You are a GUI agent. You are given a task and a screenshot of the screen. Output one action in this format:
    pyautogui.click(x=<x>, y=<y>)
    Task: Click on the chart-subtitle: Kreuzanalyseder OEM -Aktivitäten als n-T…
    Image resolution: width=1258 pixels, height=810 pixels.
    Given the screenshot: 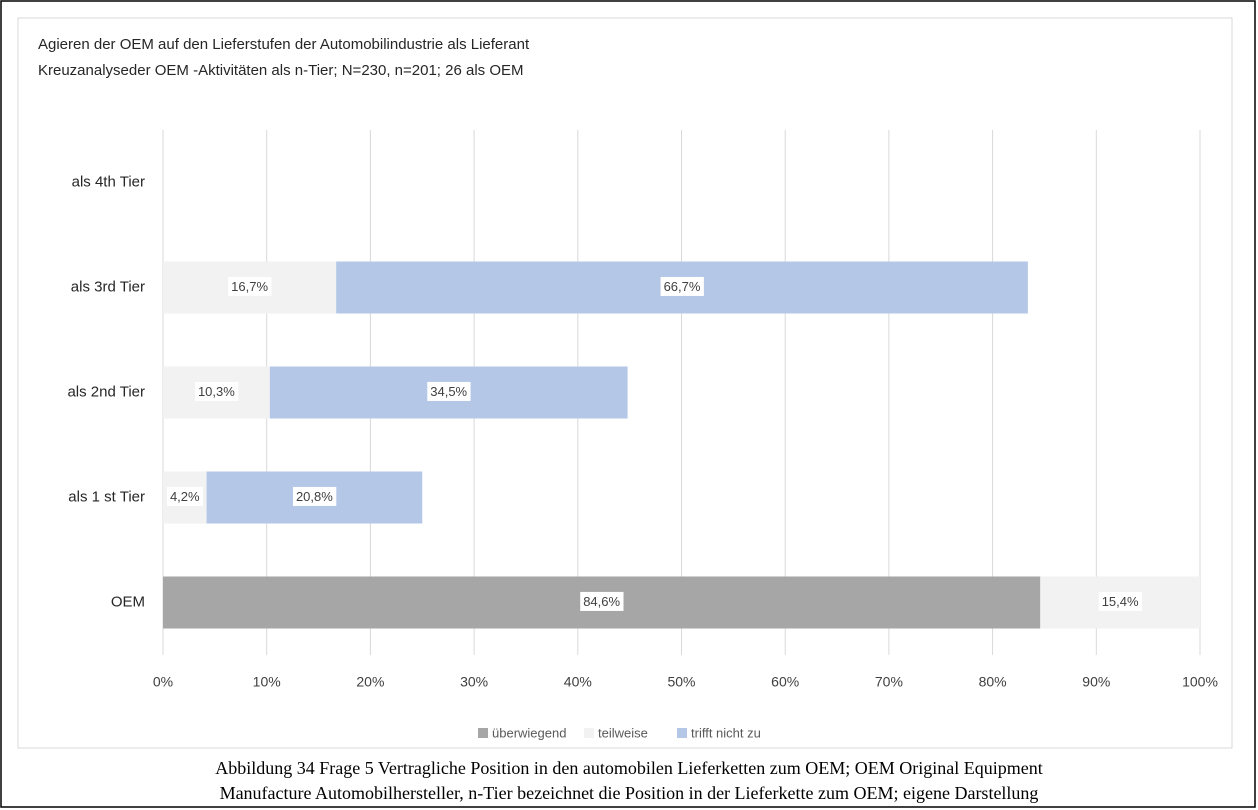 What is the action you would take?
    pyautogui.click(x=281, y=70)
    